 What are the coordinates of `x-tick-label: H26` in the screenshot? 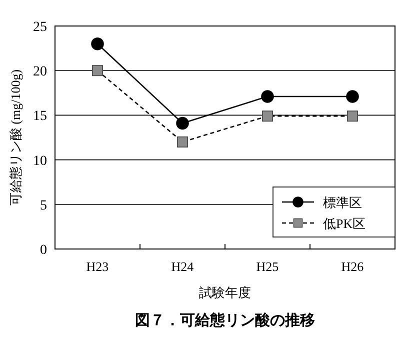 It's located at (352, 266).